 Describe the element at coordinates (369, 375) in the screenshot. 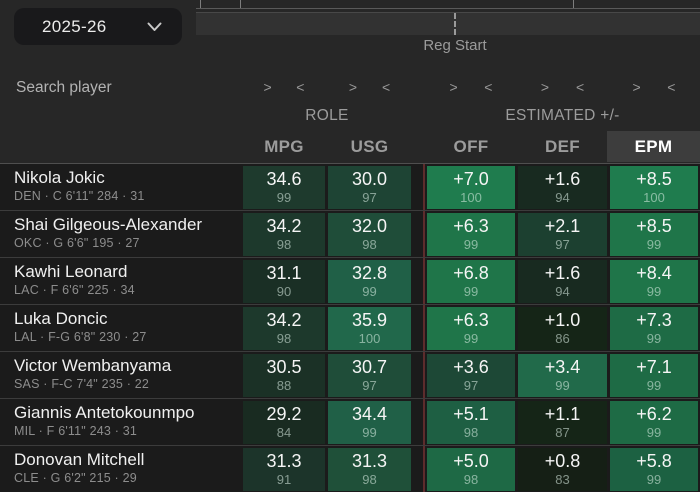

I see `stat-cell-usg: 30.7 97` at that location.